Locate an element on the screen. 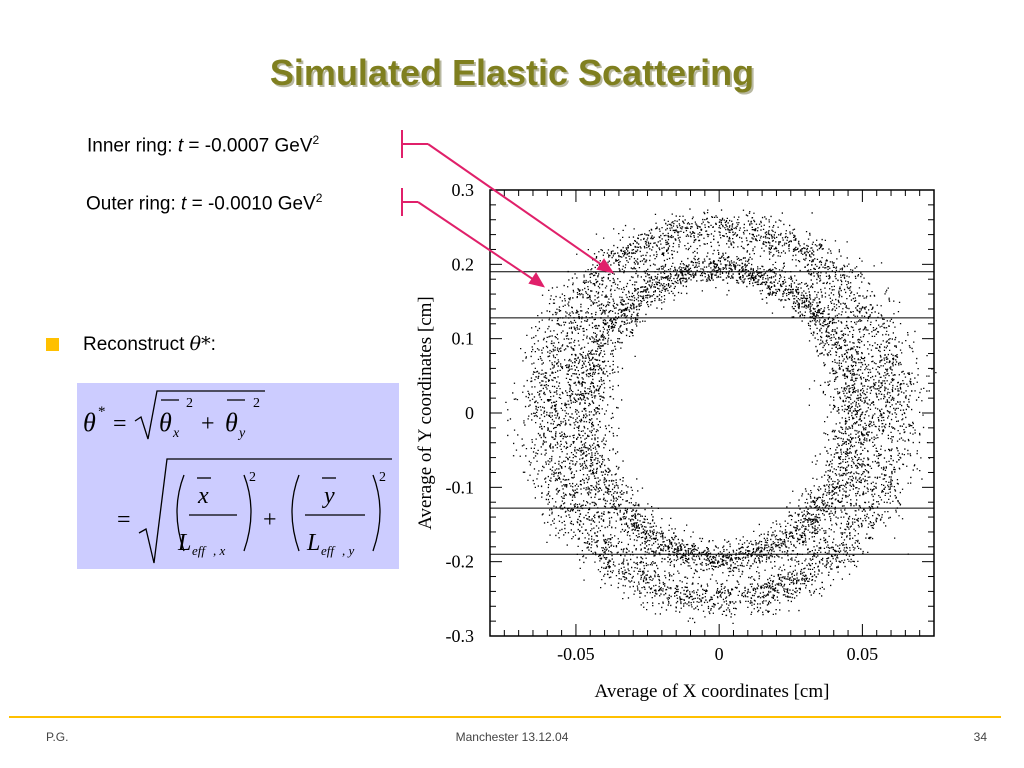 Image resolution: width=1024 pixels, height=768 pixels. svg-text: , y is located at coordinates (348, 550).